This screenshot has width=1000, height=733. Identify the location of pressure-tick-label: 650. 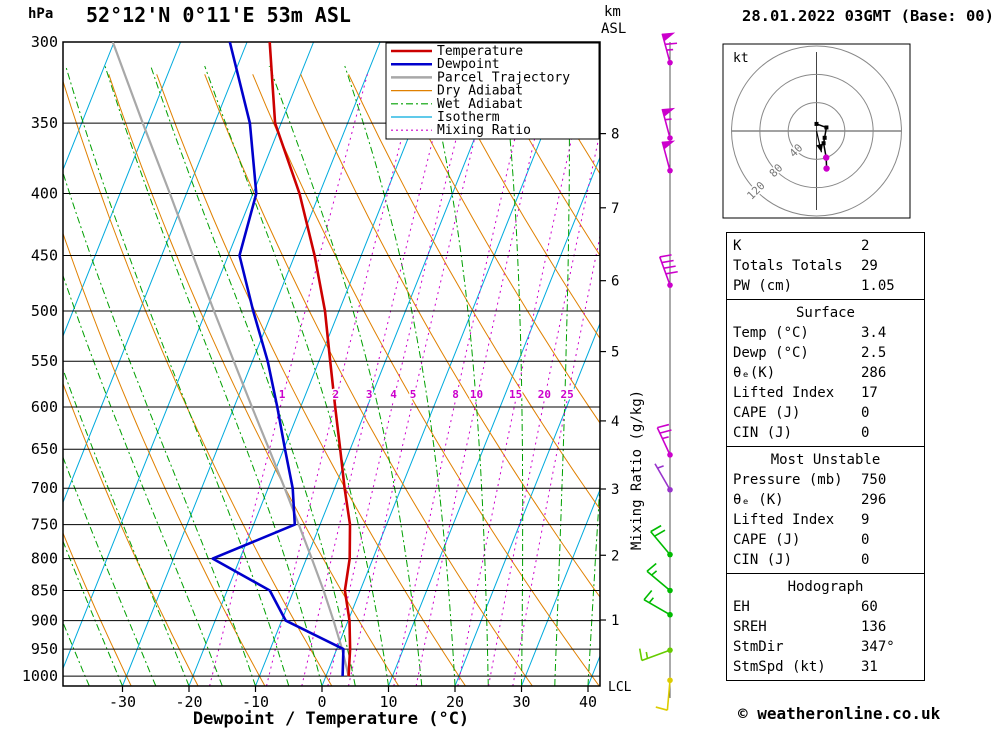
(44, 449).